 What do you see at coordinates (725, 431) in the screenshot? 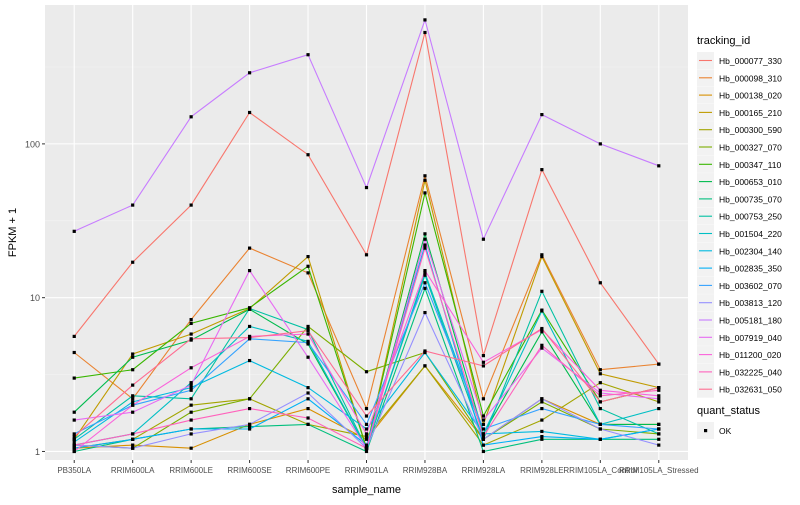
I see `legend-entry-label: OK` at bounding box center [725, 431].